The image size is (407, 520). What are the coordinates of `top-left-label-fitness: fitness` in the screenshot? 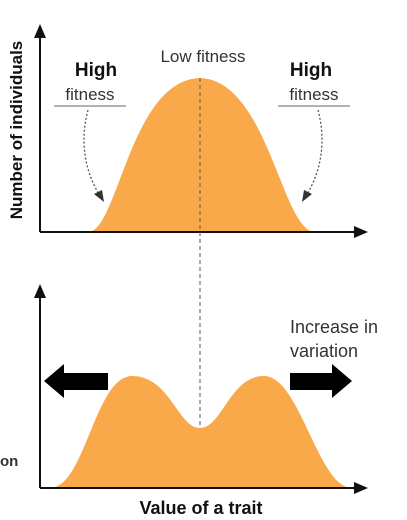 It's located at (89, 94).